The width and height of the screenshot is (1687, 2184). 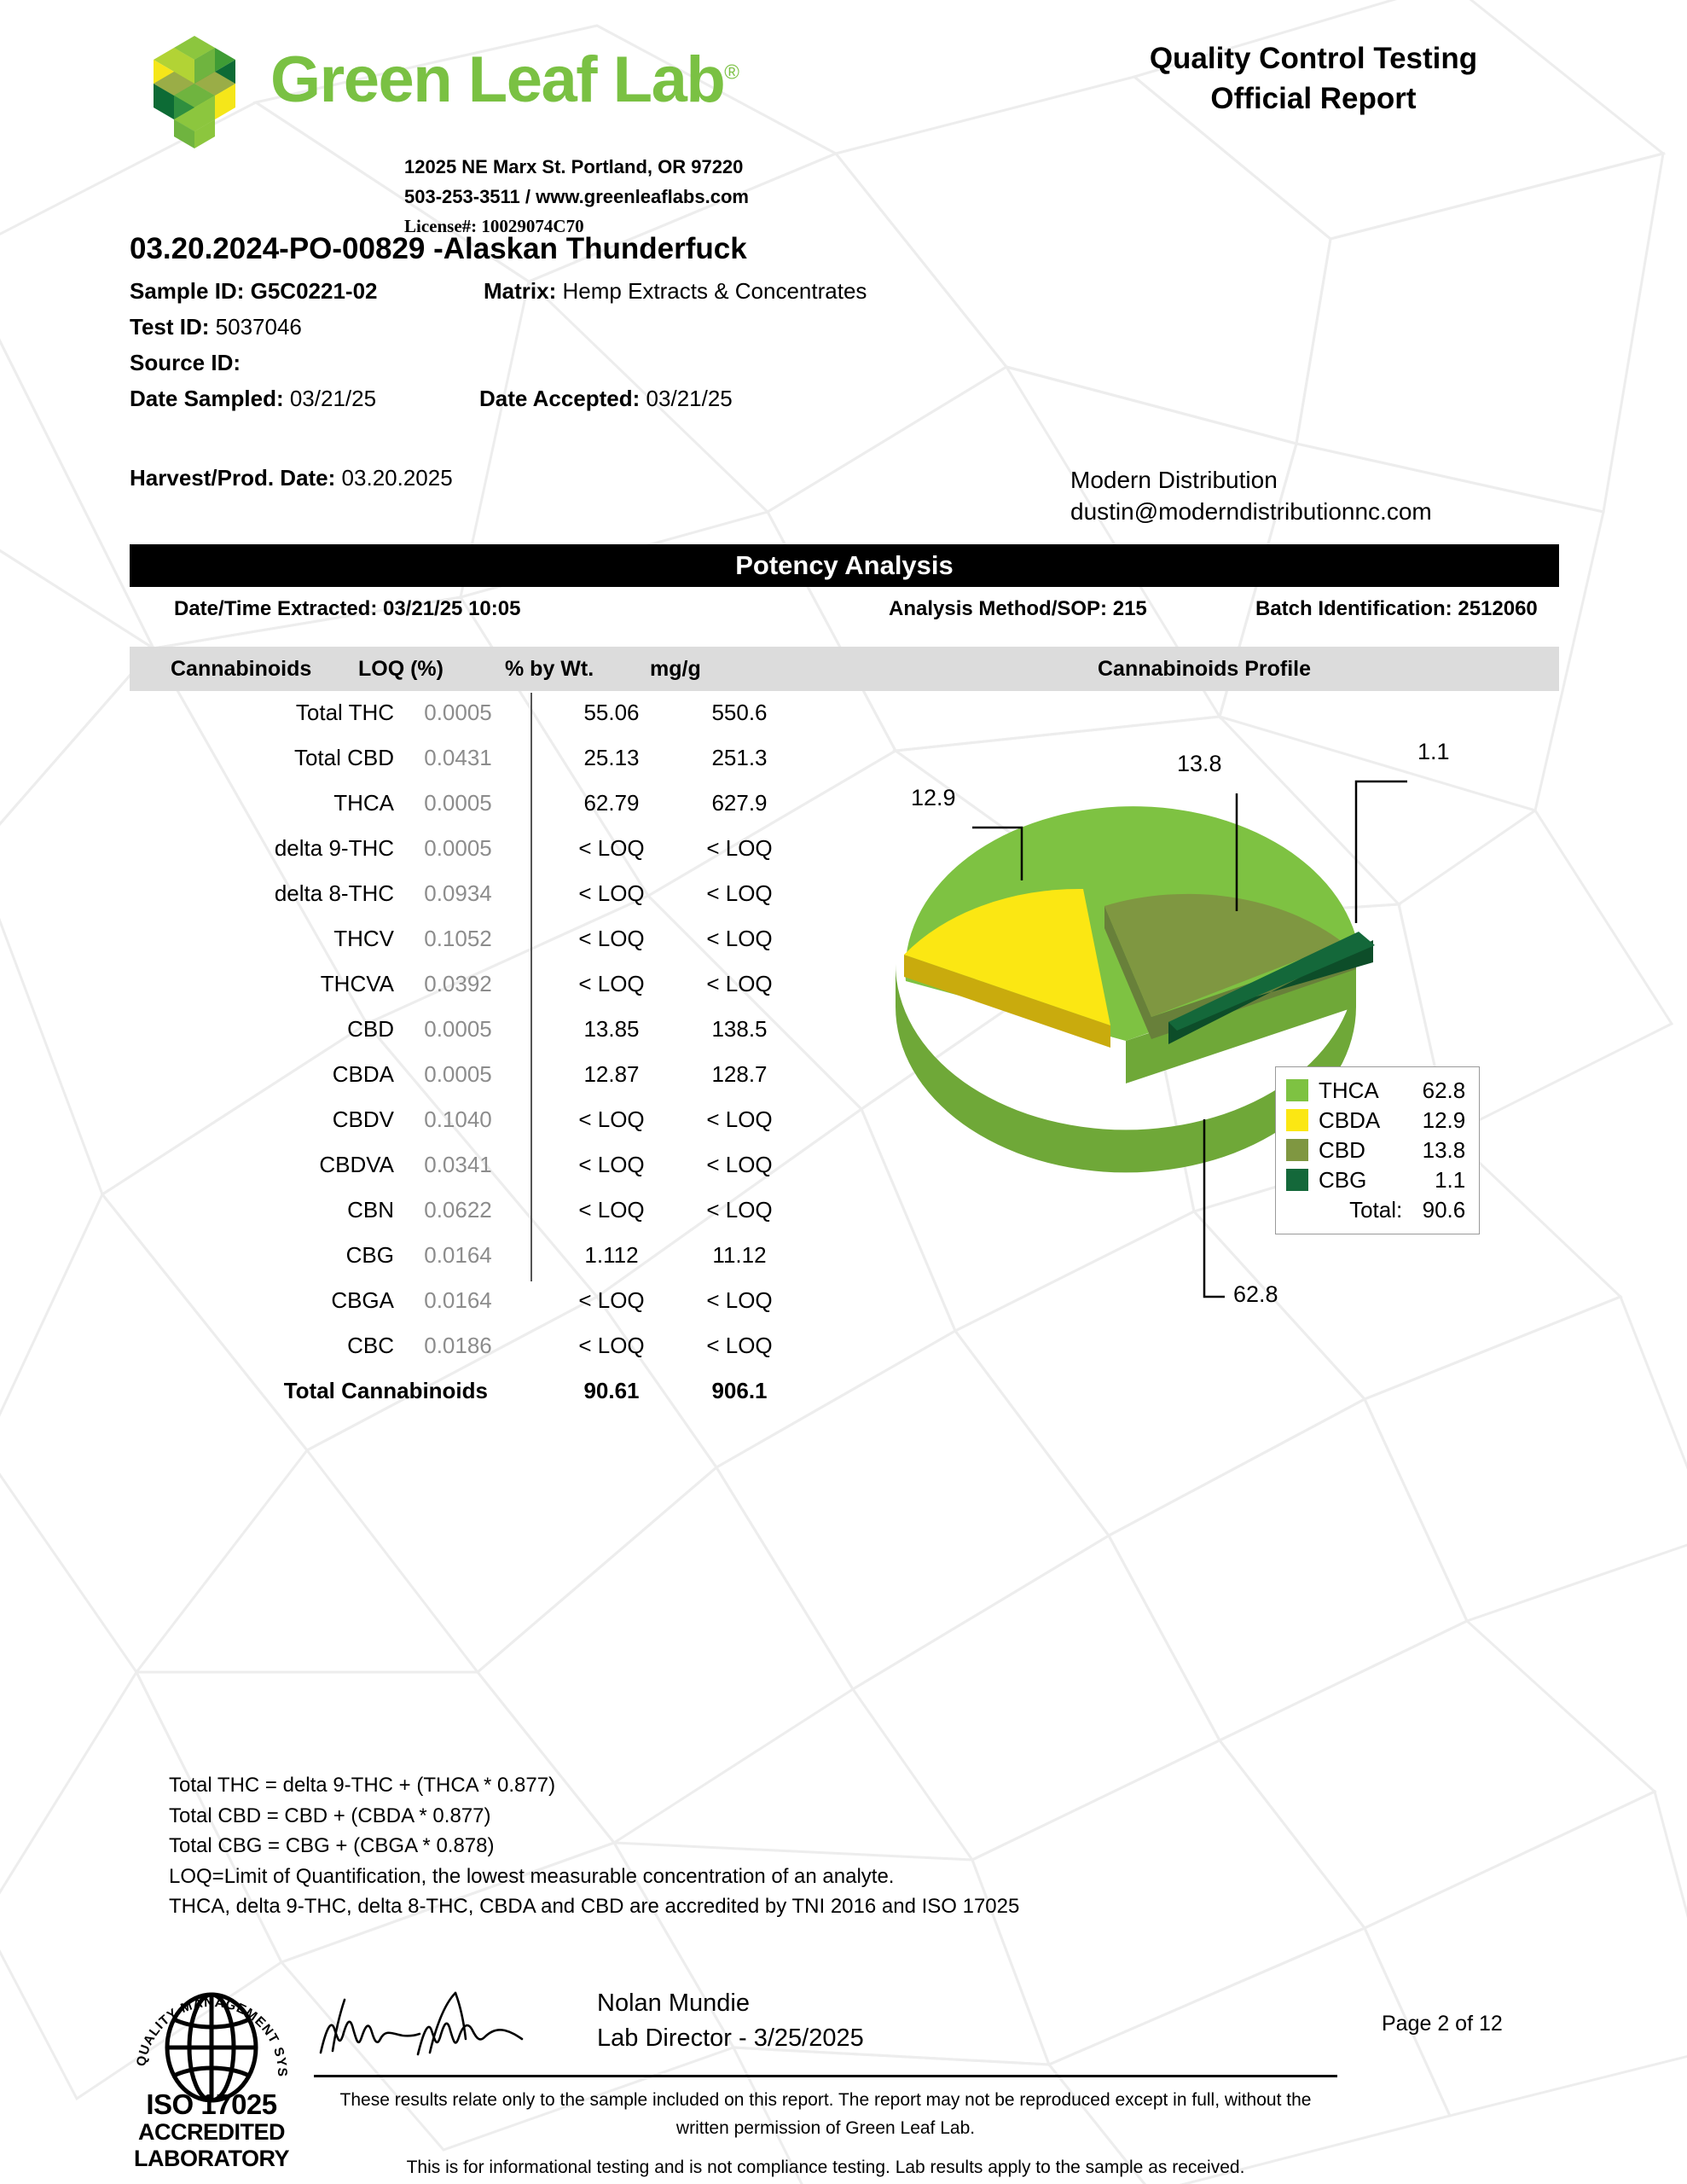 I want to click on matrix-label: Matrix:, so click(x=520, y=291).